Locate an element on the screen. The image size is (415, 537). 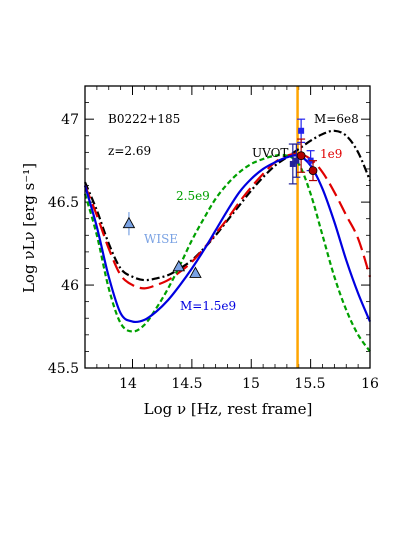
x-axis-label: Log ν [Hz, rest frame] is located at coordinates (228, 409).